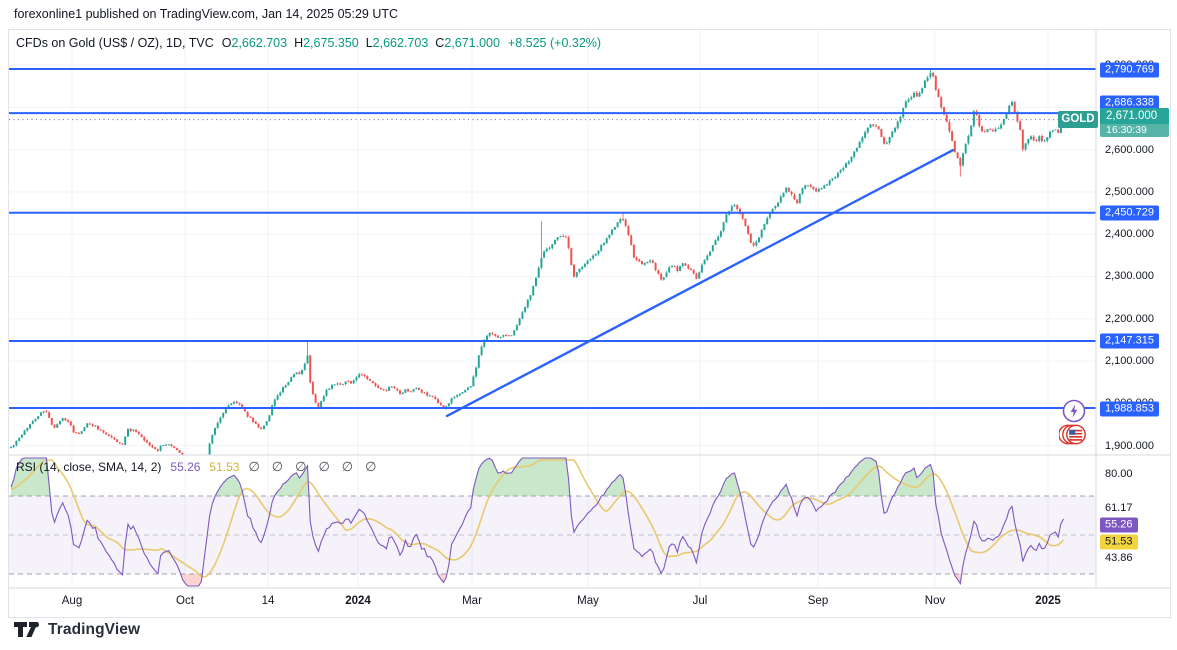 The height and width of the screenshot is (650, 1177). What do you see at coordinates (1119, 474) in the screenshot?
I see `rsi-axis-tick: 80.00` at bounding box center [1119, 474].